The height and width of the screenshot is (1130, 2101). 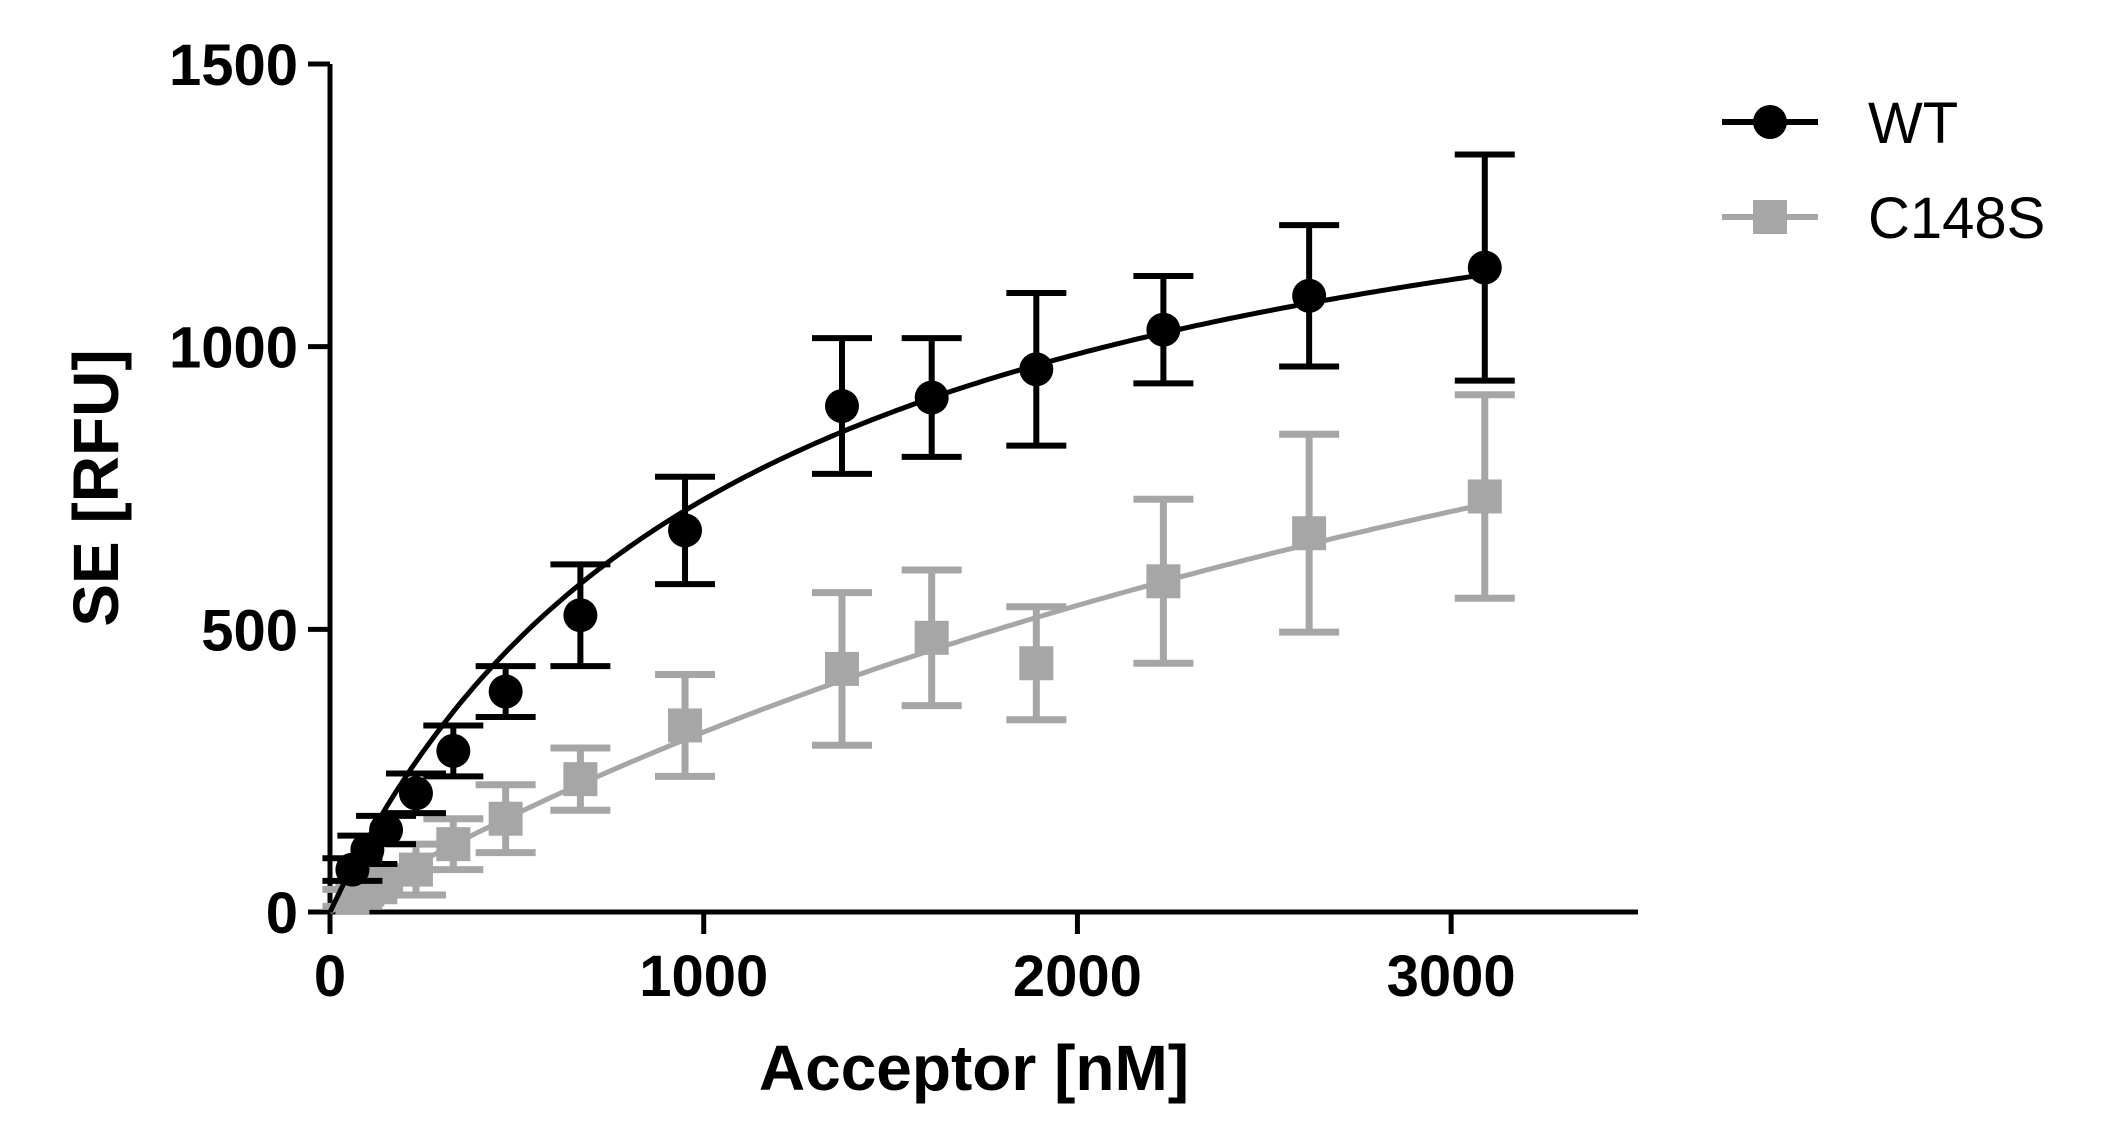 What do you see at coordinates (330, 976) in the screenshot?
I see `x-tick-label: 0` at bounding box center [330, 976].